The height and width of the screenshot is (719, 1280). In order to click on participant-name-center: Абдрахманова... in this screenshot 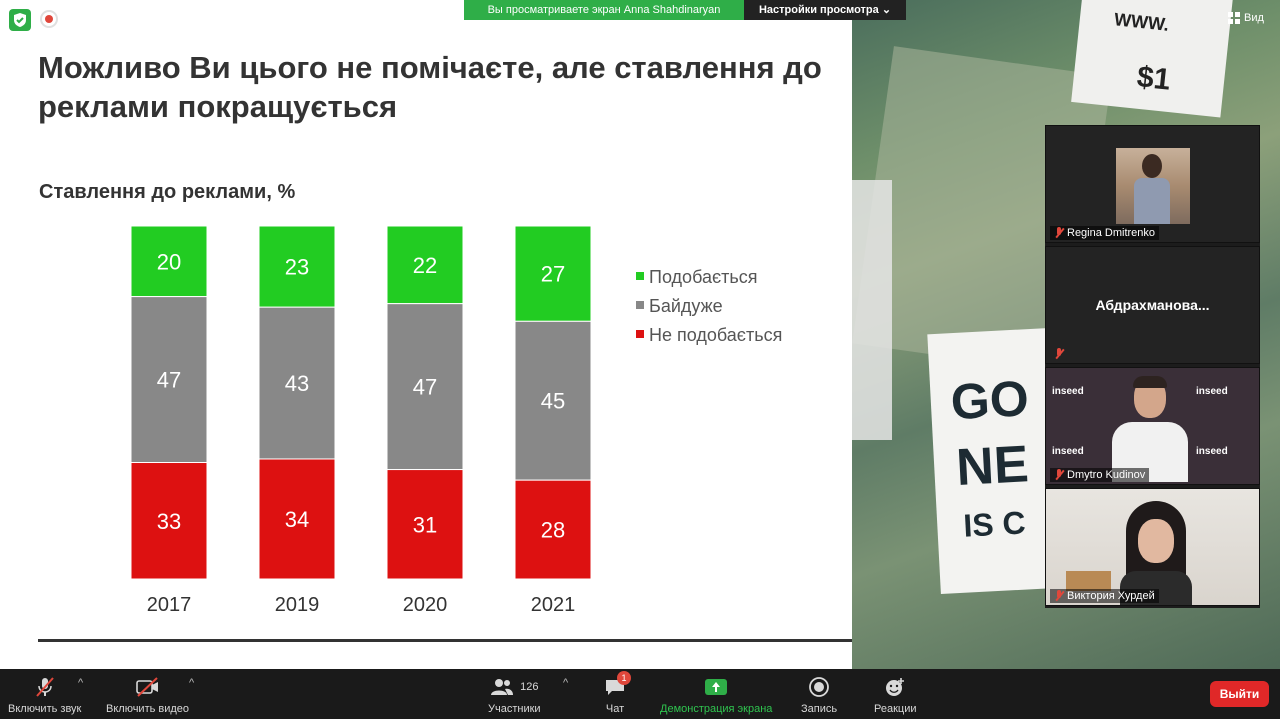, I will do `click(1152, 305)`.